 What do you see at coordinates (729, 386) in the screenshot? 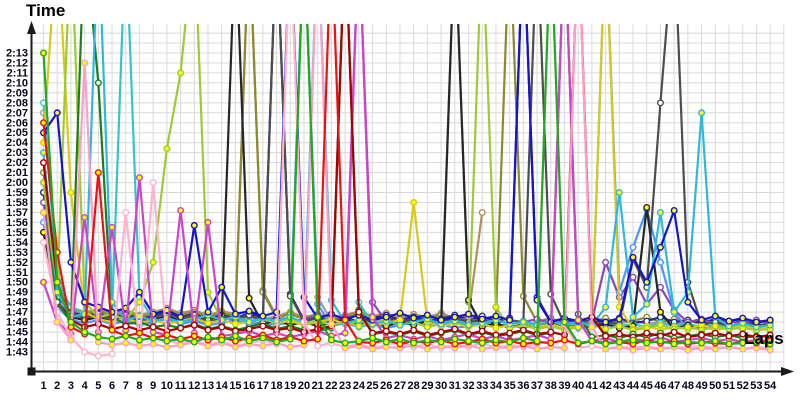
I see `x-tick-label: 51` at bounding box center [729, 386].